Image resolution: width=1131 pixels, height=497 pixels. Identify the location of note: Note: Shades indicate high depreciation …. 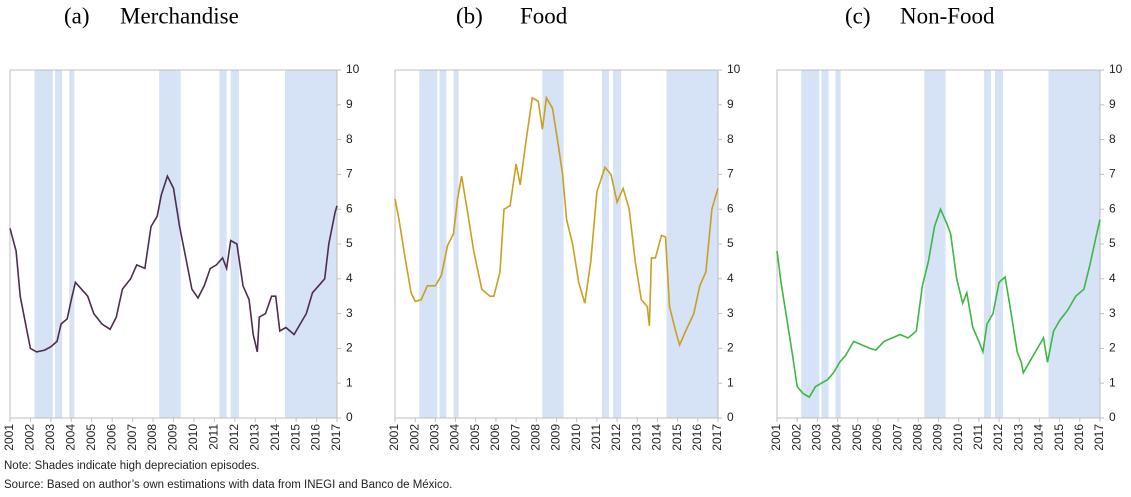
(132, 466).